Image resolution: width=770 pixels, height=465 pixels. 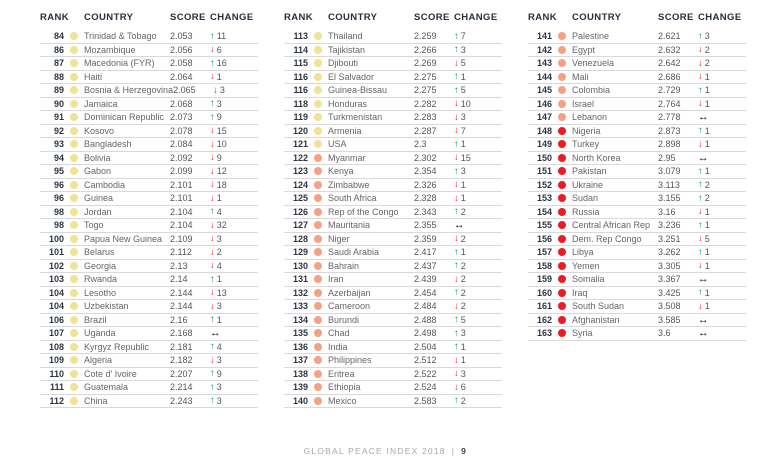 I want to click on country-name: Tajikistan, so click(x=347, y=49).